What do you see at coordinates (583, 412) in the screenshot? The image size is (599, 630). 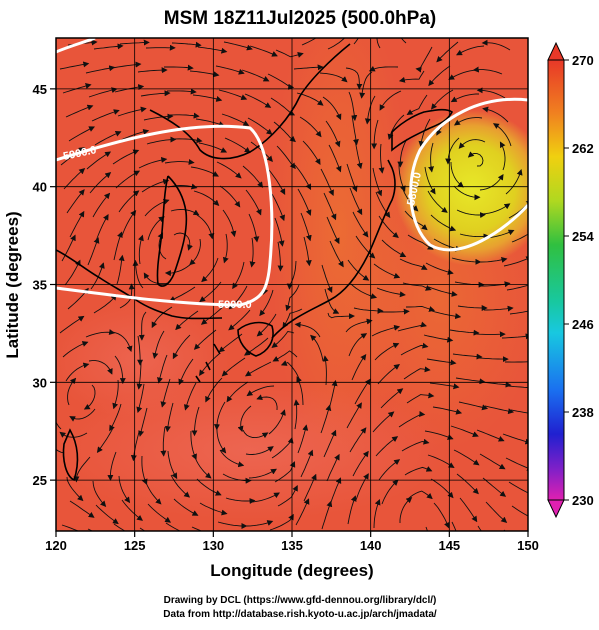 I see `colorbar-tick-label: 238` at bounding box center [583, 412].